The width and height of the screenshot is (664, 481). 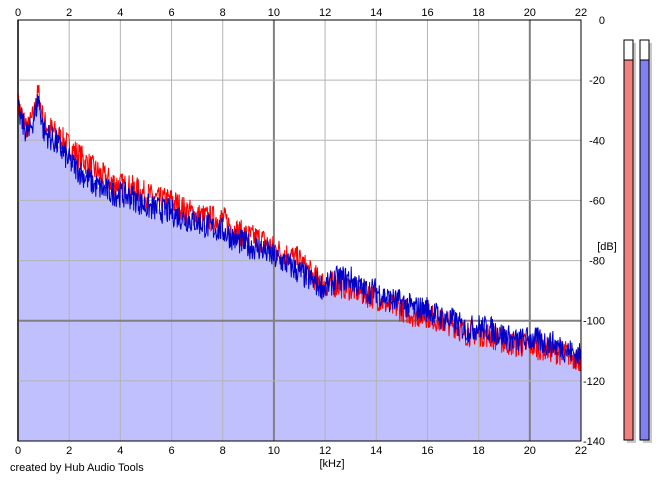 I want to click on x-tick-label-bottom: 12, so click(x=325, y=451).